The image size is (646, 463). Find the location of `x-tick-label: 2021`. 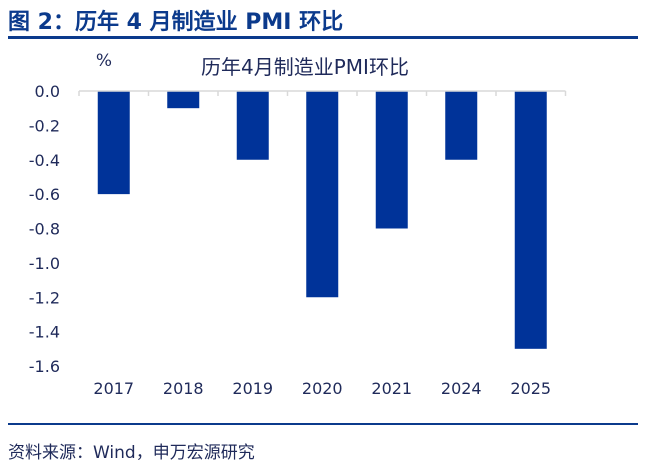

x-tick-label: 2021 is located at coordinates (391, 388).